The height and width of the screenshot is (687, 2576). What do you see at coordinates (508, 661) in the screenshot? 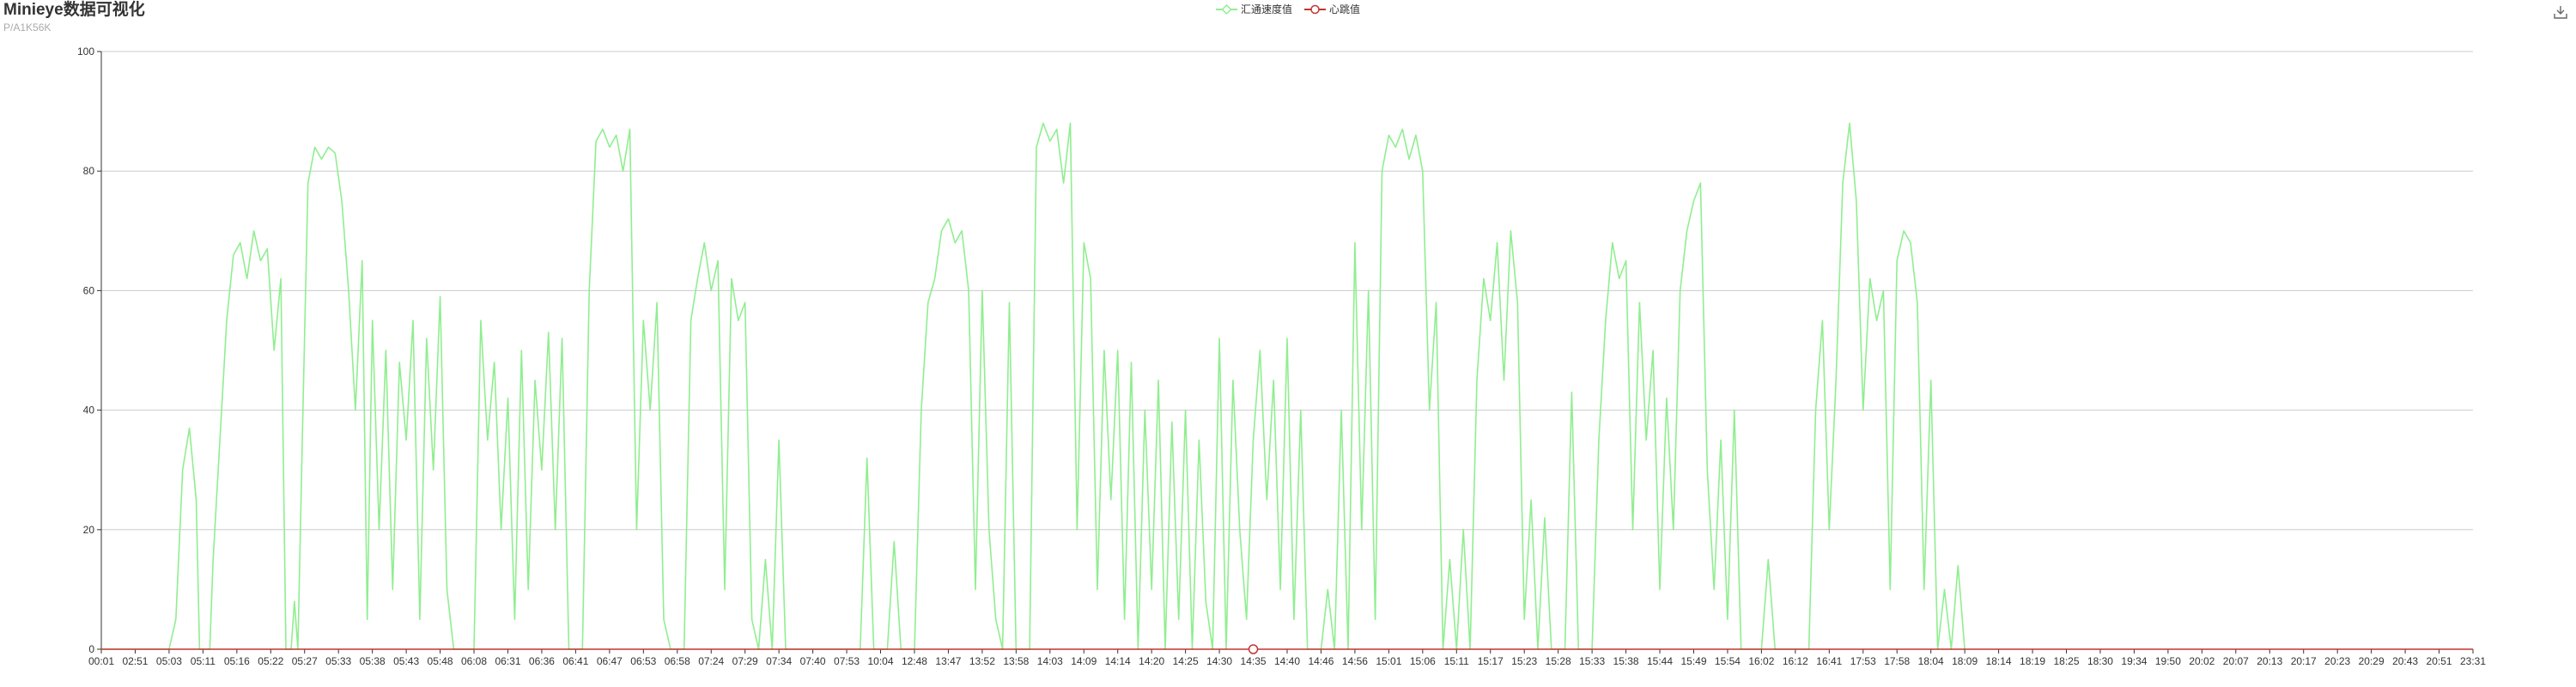
I see `x-tick-label: 06:31` at bounding box center [508, 661].